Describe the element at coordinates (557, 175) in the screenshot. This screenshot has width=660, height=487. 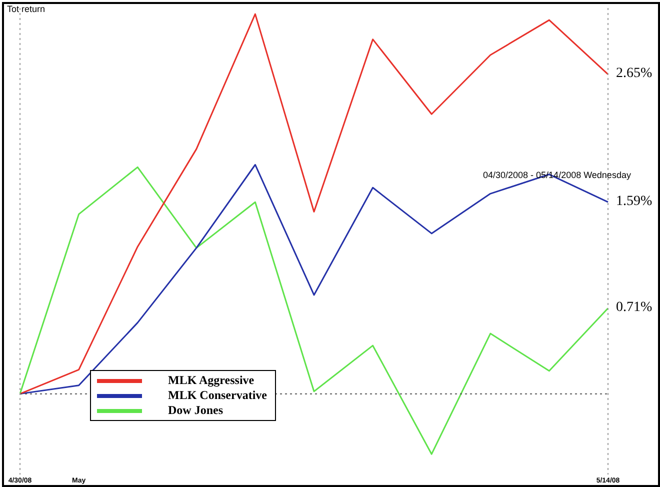
I see `annotation: 04/30/2008 - 05/14/2008 Wednesday` at that location.